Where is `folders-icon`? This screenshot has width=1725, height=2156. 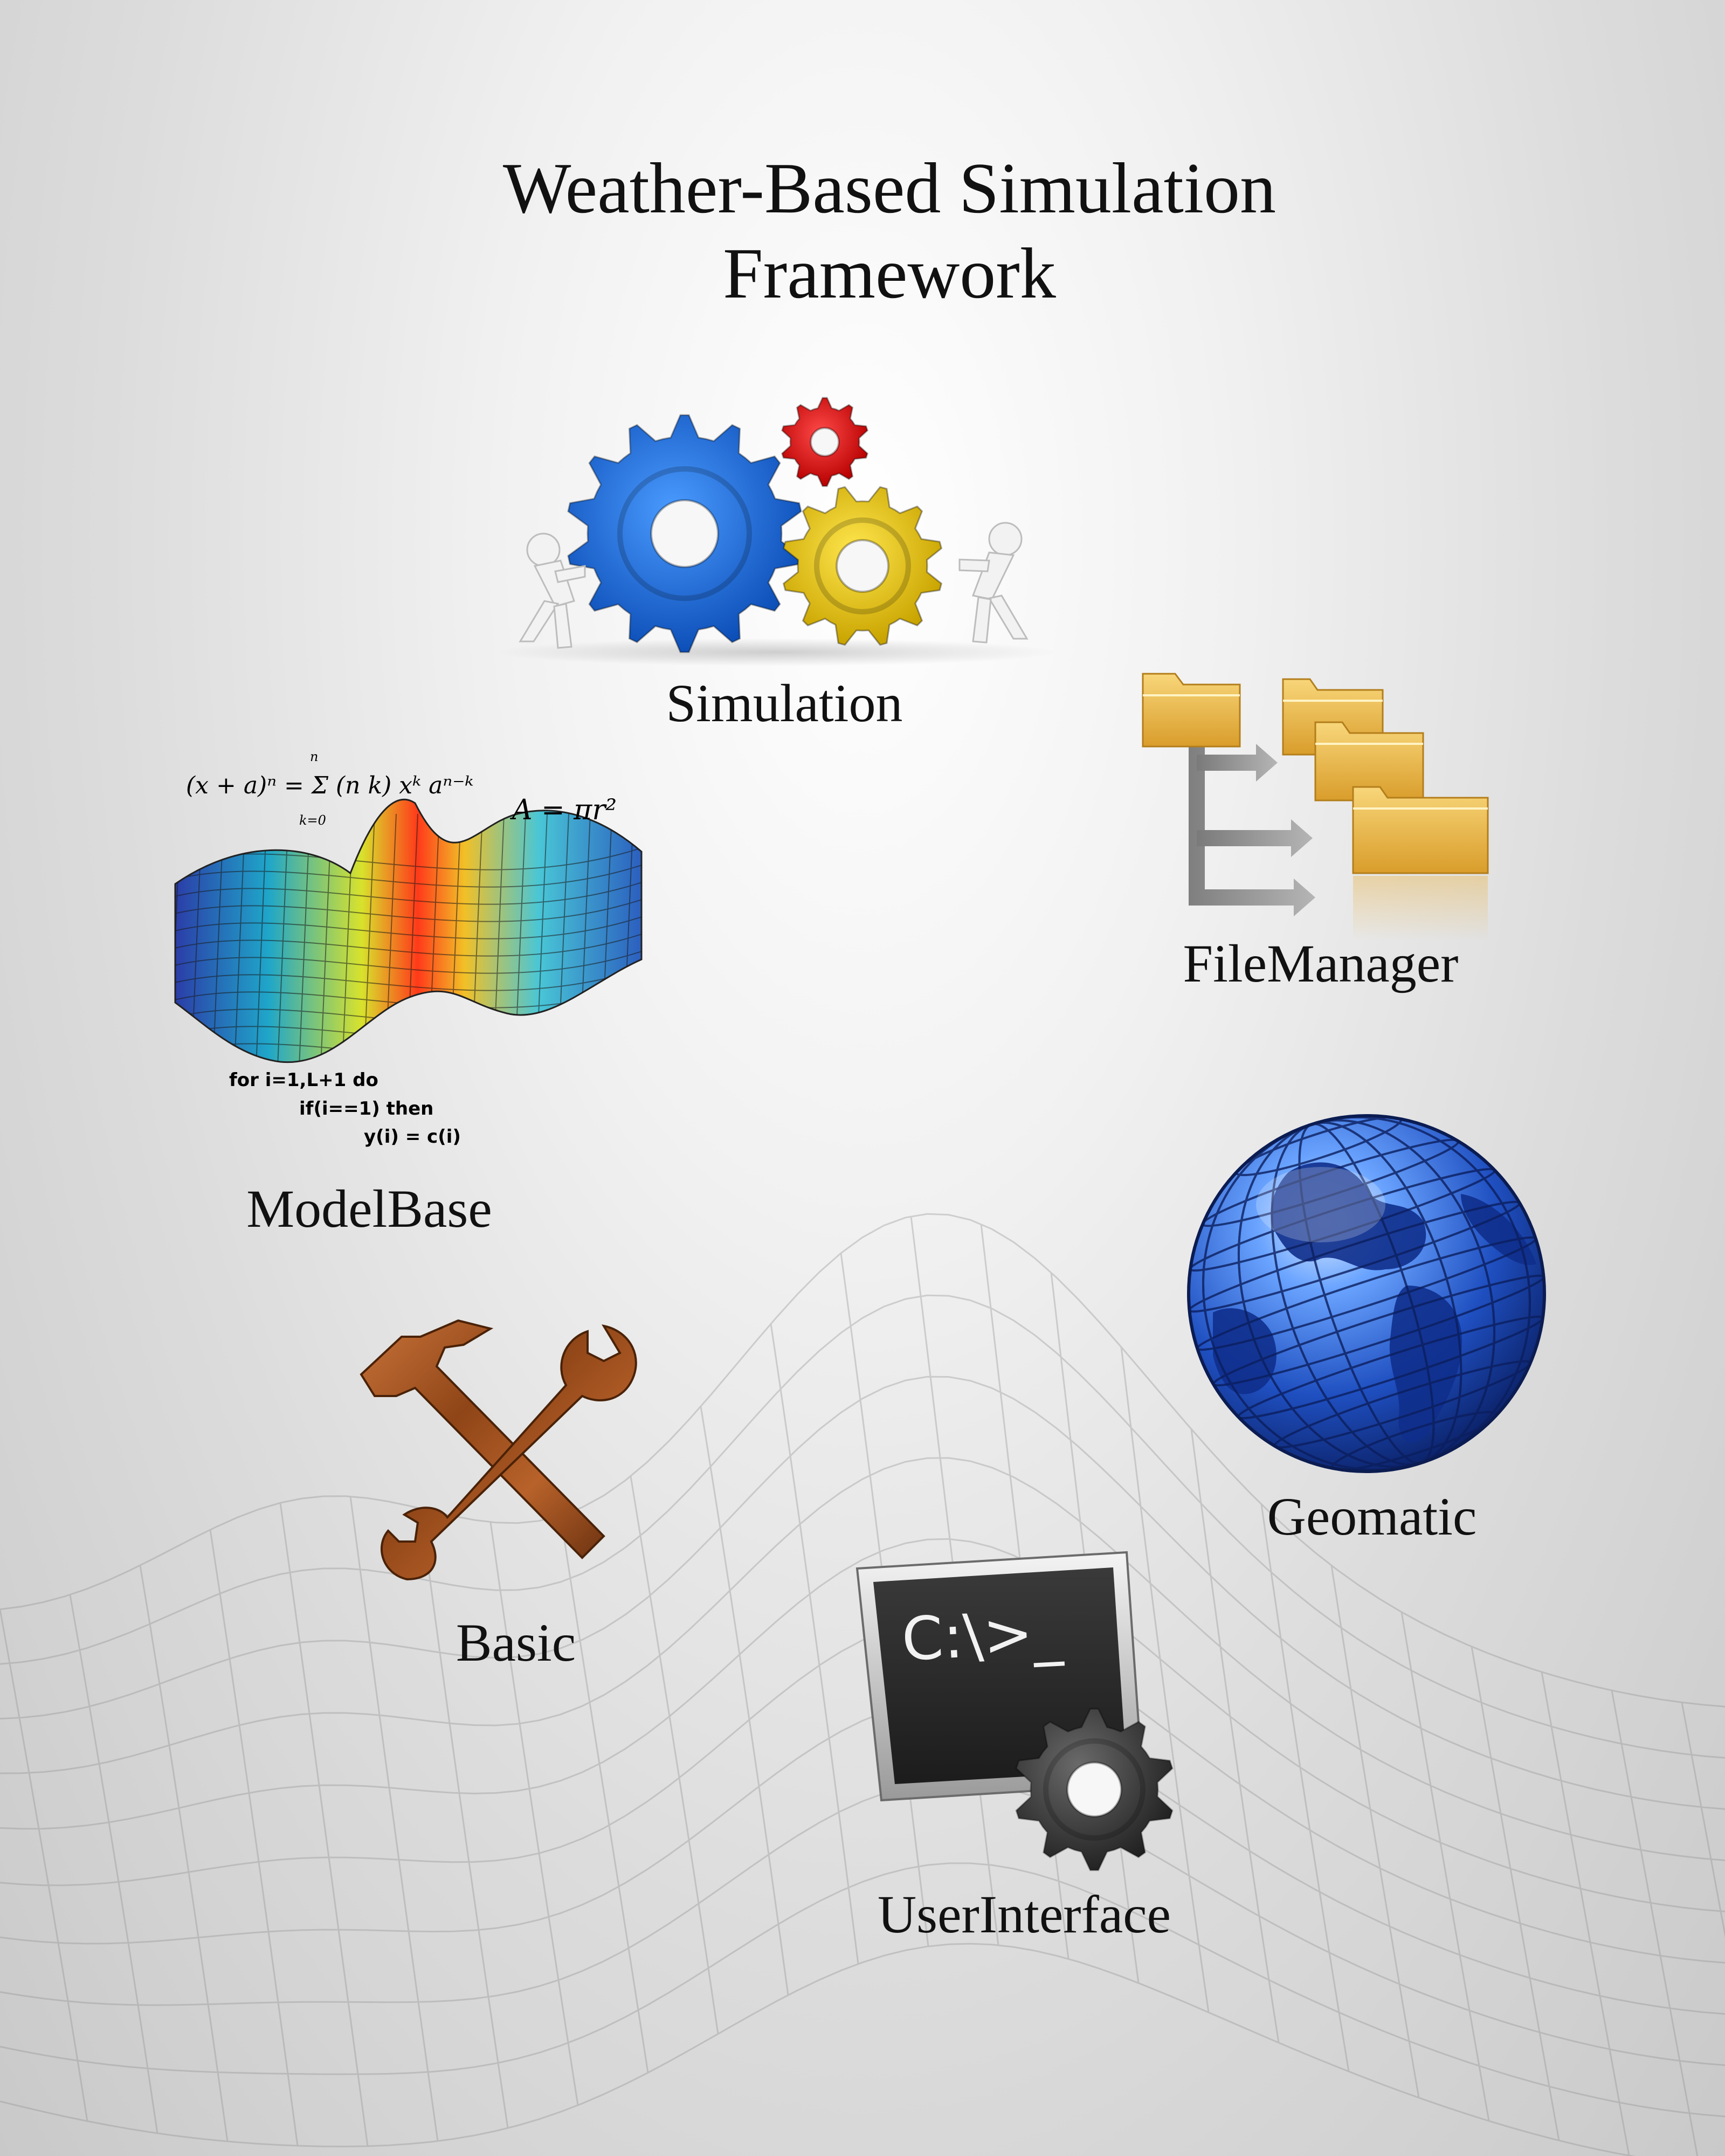
folders-icon is located at coordinates (1315, 807).